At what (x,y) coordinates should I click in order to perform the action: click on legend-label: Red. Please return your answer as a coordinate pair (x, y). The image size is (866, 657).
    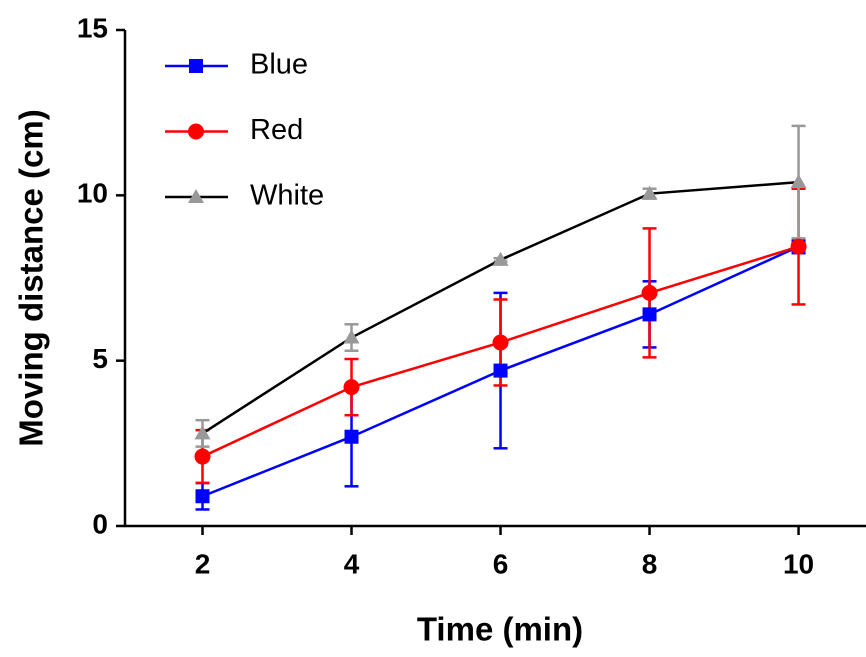
    Looking at the image, I should click on (276, 130).